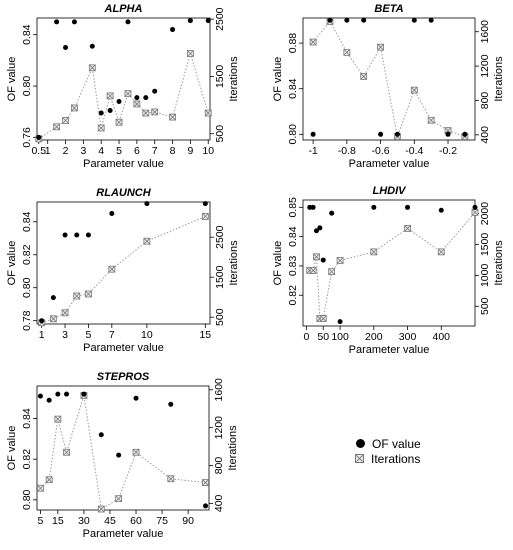 Image resolution: width=513 pixels, height=550 pixels. I want to click on x-tick-label: 100, so click(340, 337).